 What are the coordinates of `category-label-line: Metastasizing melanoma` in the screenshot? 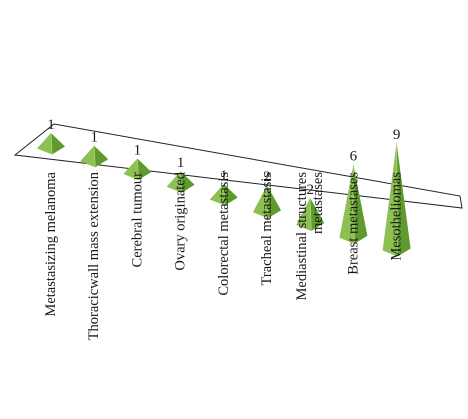 It's located at (51, 243).